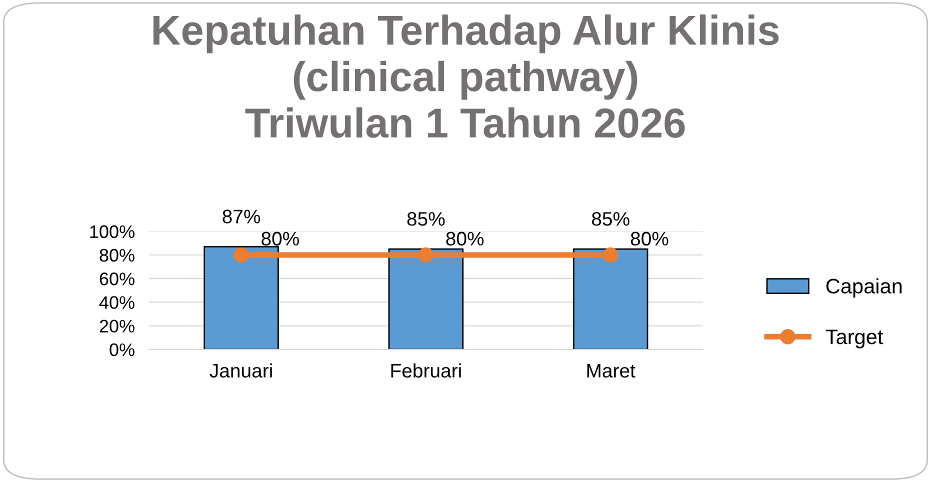 The width and height of the screenshot is (931, 482). What do you see at coordinates (611, 371) in the screenshot?
I see `x-tick-label: Maret` at bounding box center [611, 371].